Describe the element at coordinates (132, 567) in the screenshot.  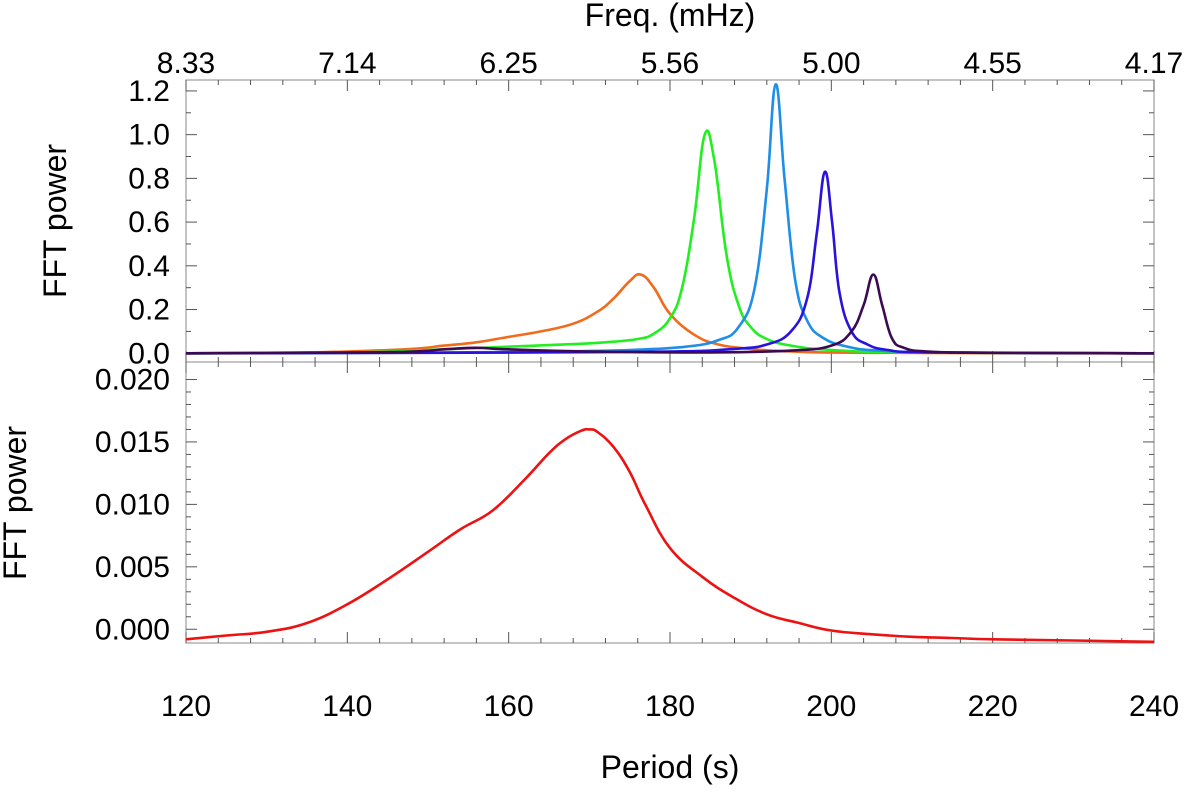
I see `bottom-y-tick-label: 0.005` at that location.